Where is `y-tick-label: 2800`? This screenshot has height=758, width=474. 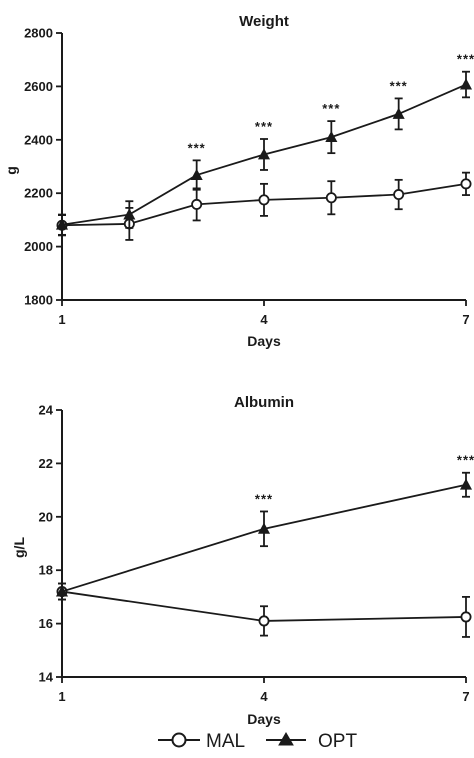
y-tick-label: 2800 is located at coordinates (38, 33).